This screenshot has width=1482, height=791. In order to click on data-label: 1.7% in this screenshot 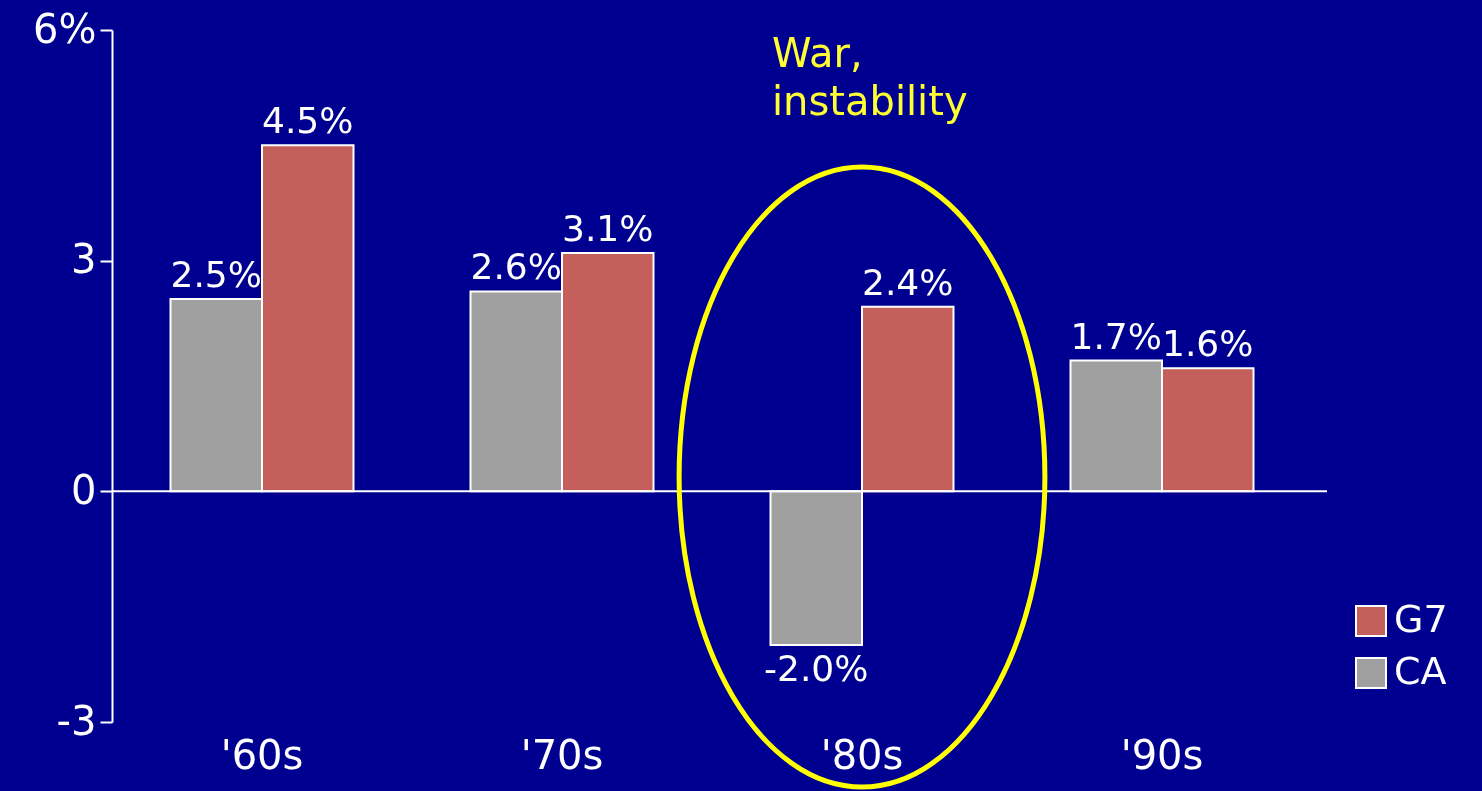, I will do `click(1116, 336)`.